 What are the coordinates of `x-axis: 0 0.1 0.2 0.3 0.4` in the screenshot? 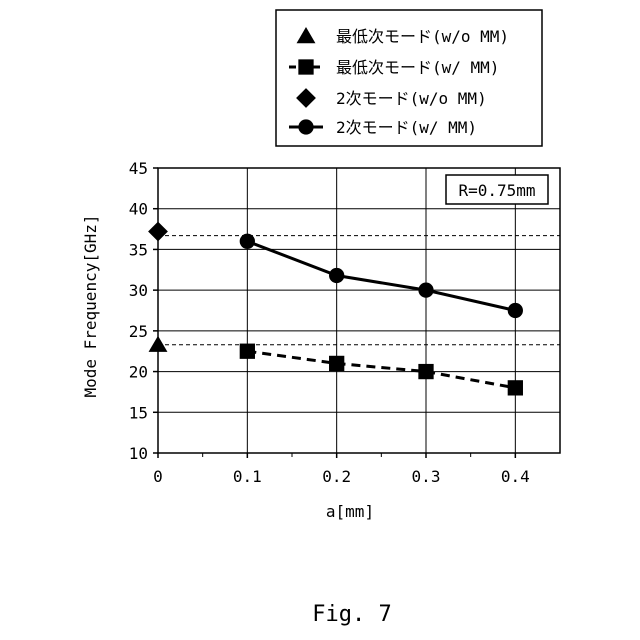 It's located at (341, 469).